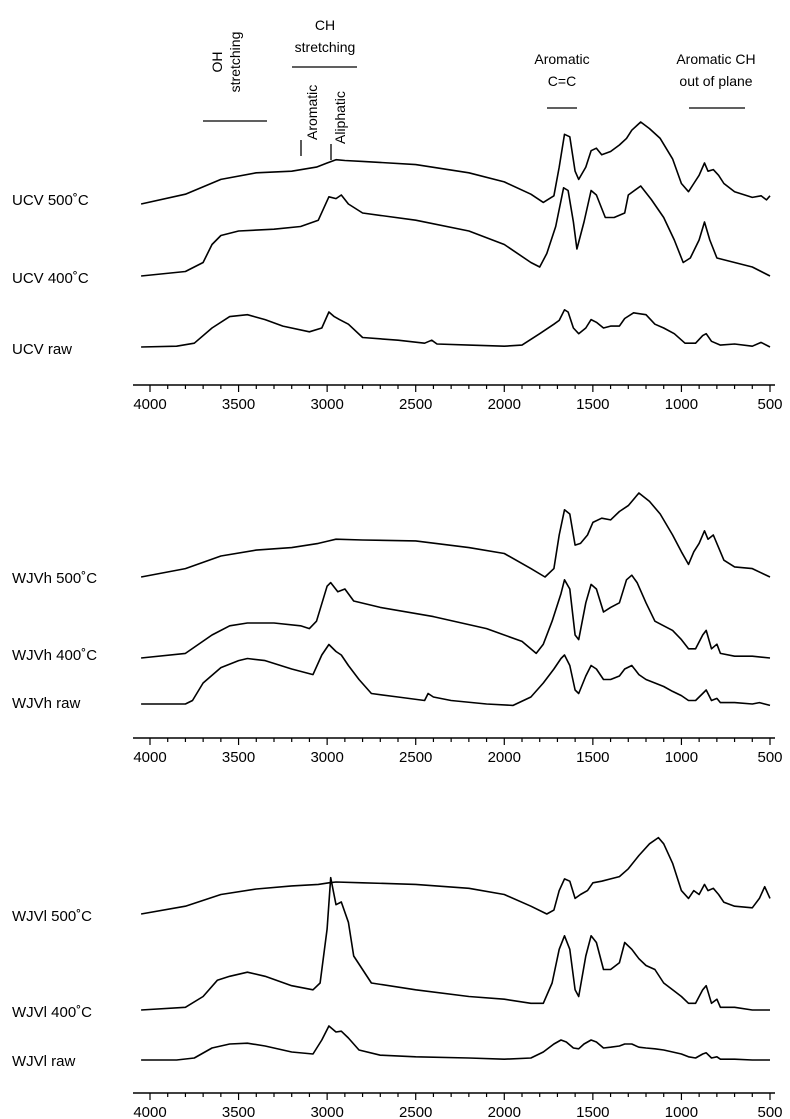 This screenshot has height=1119, width=790. What do you see at coordinates (46, 703) in the screenshot?
I see `series-label: WJVh raw` at bounding box center [46, 703].